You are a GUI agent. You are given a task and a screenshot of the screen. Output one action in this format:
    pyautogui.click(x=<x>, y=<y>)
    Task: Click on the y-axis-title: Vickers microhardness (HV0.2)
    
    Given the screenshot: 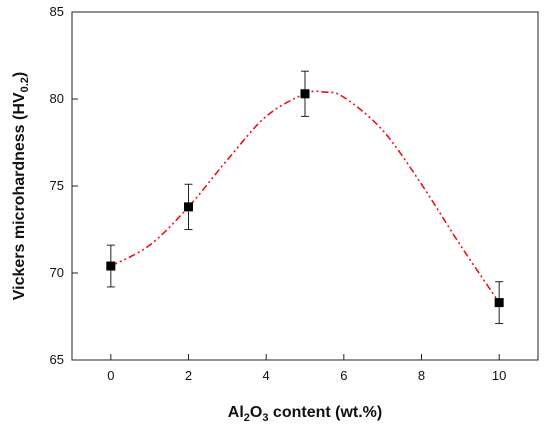 What is the action you would take?
    pyautogui.click(x=21, y=186)
    